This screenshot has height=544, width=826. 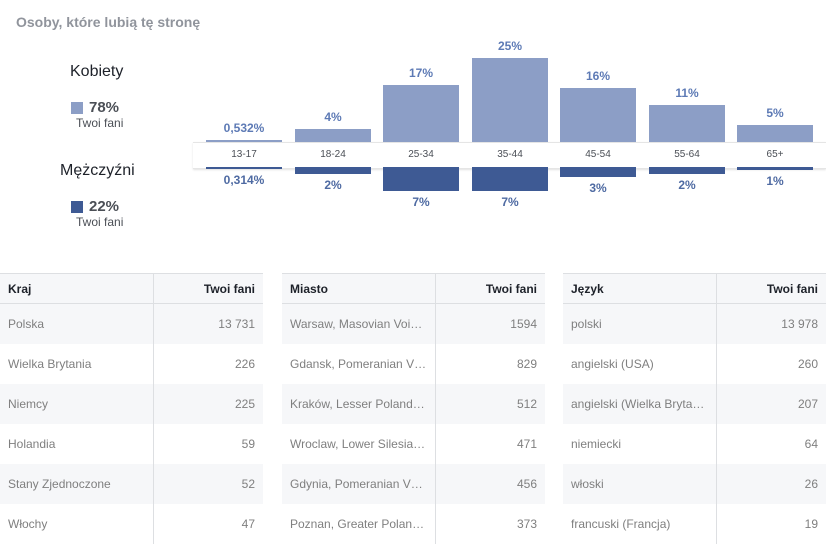 I want to click on table-row: Wielka Brytania 226, so click(x=131, y=364).